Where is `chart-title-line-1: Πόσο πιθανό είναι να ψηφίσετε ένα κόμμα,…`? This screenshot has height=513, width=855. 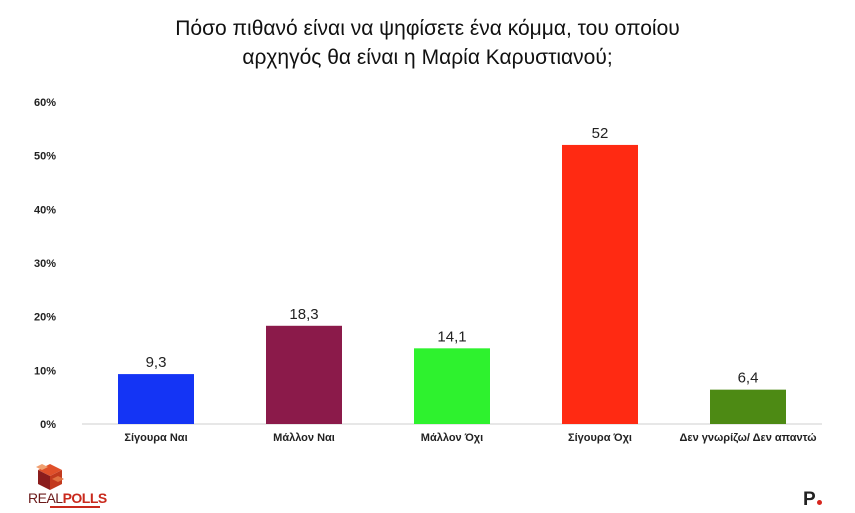 chart-title-line-1: Πόσο πιθανό είναι να ψηφίσετε ένα κόμμα,… is located at coordinates (427, 28).